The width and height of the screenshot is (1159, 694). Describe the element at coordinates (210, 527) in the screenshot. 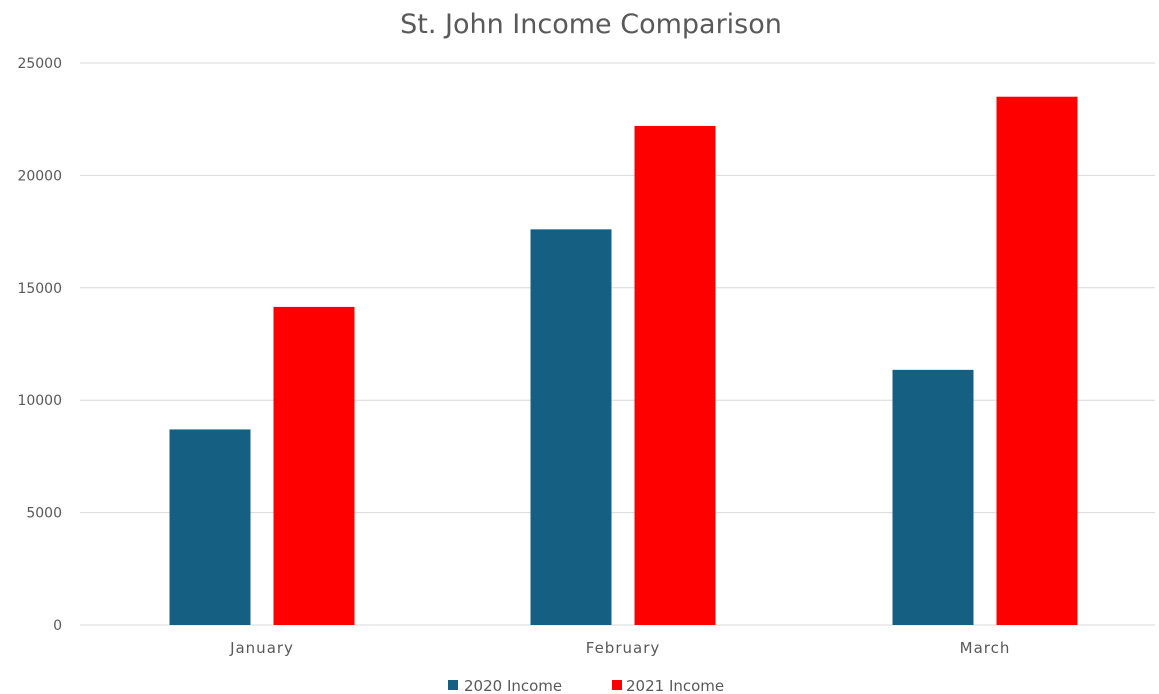

I see `bar-series-1-january` at that location.